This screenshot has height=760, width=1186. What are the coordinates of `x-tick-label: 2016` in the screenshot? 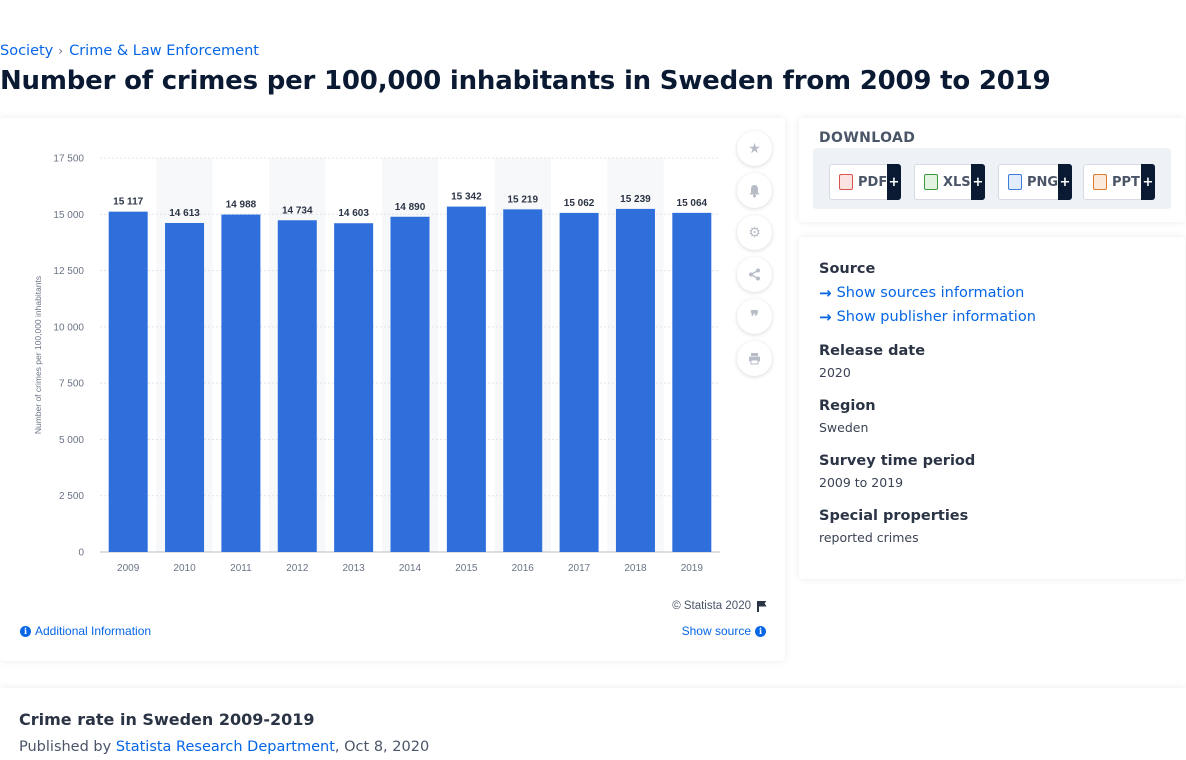 It's located at (523, 568).